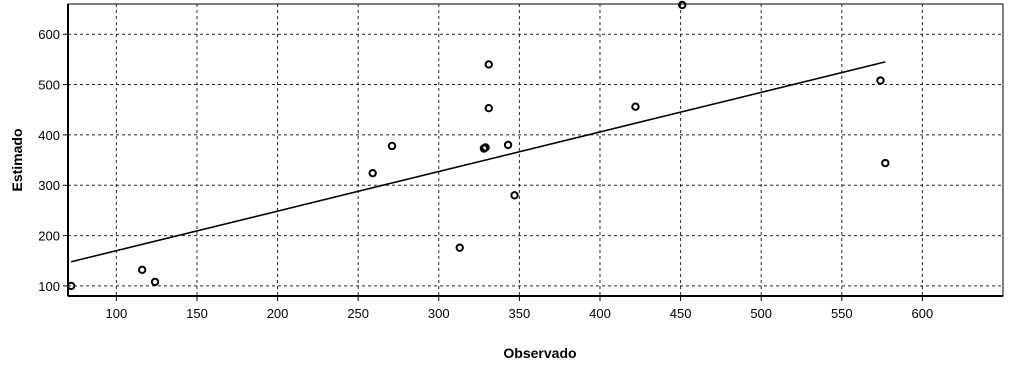 This screenshot has height=375, width=1009. I want to click on x-tick-label: 500, so click(761, 313).